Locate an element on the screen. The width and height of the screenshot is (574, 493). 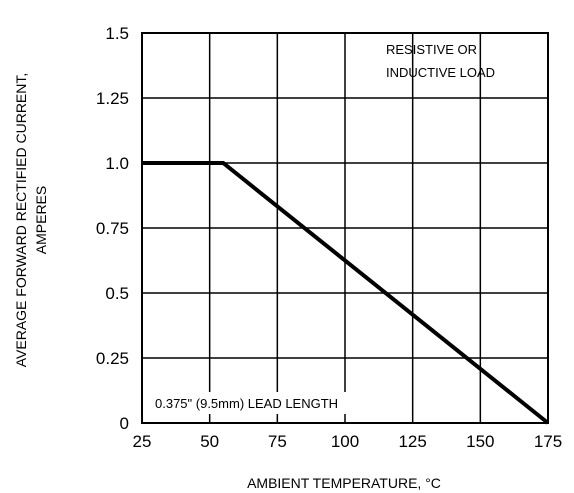
annotation-lead-length: 0.375" (9.5mm) LEAD LENGTH is located at coordinates (246, 403).